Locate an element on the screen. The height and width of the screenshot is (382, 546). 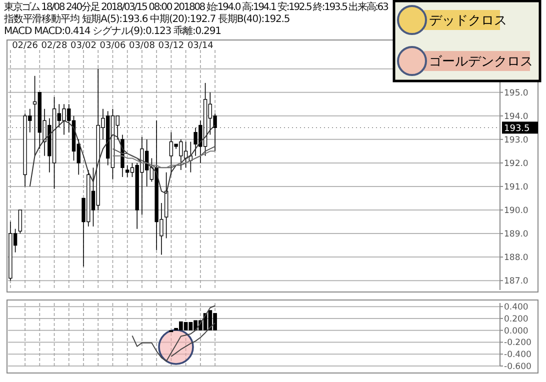
y-tick-label: 194.0 is located at coordinates (516, 117).